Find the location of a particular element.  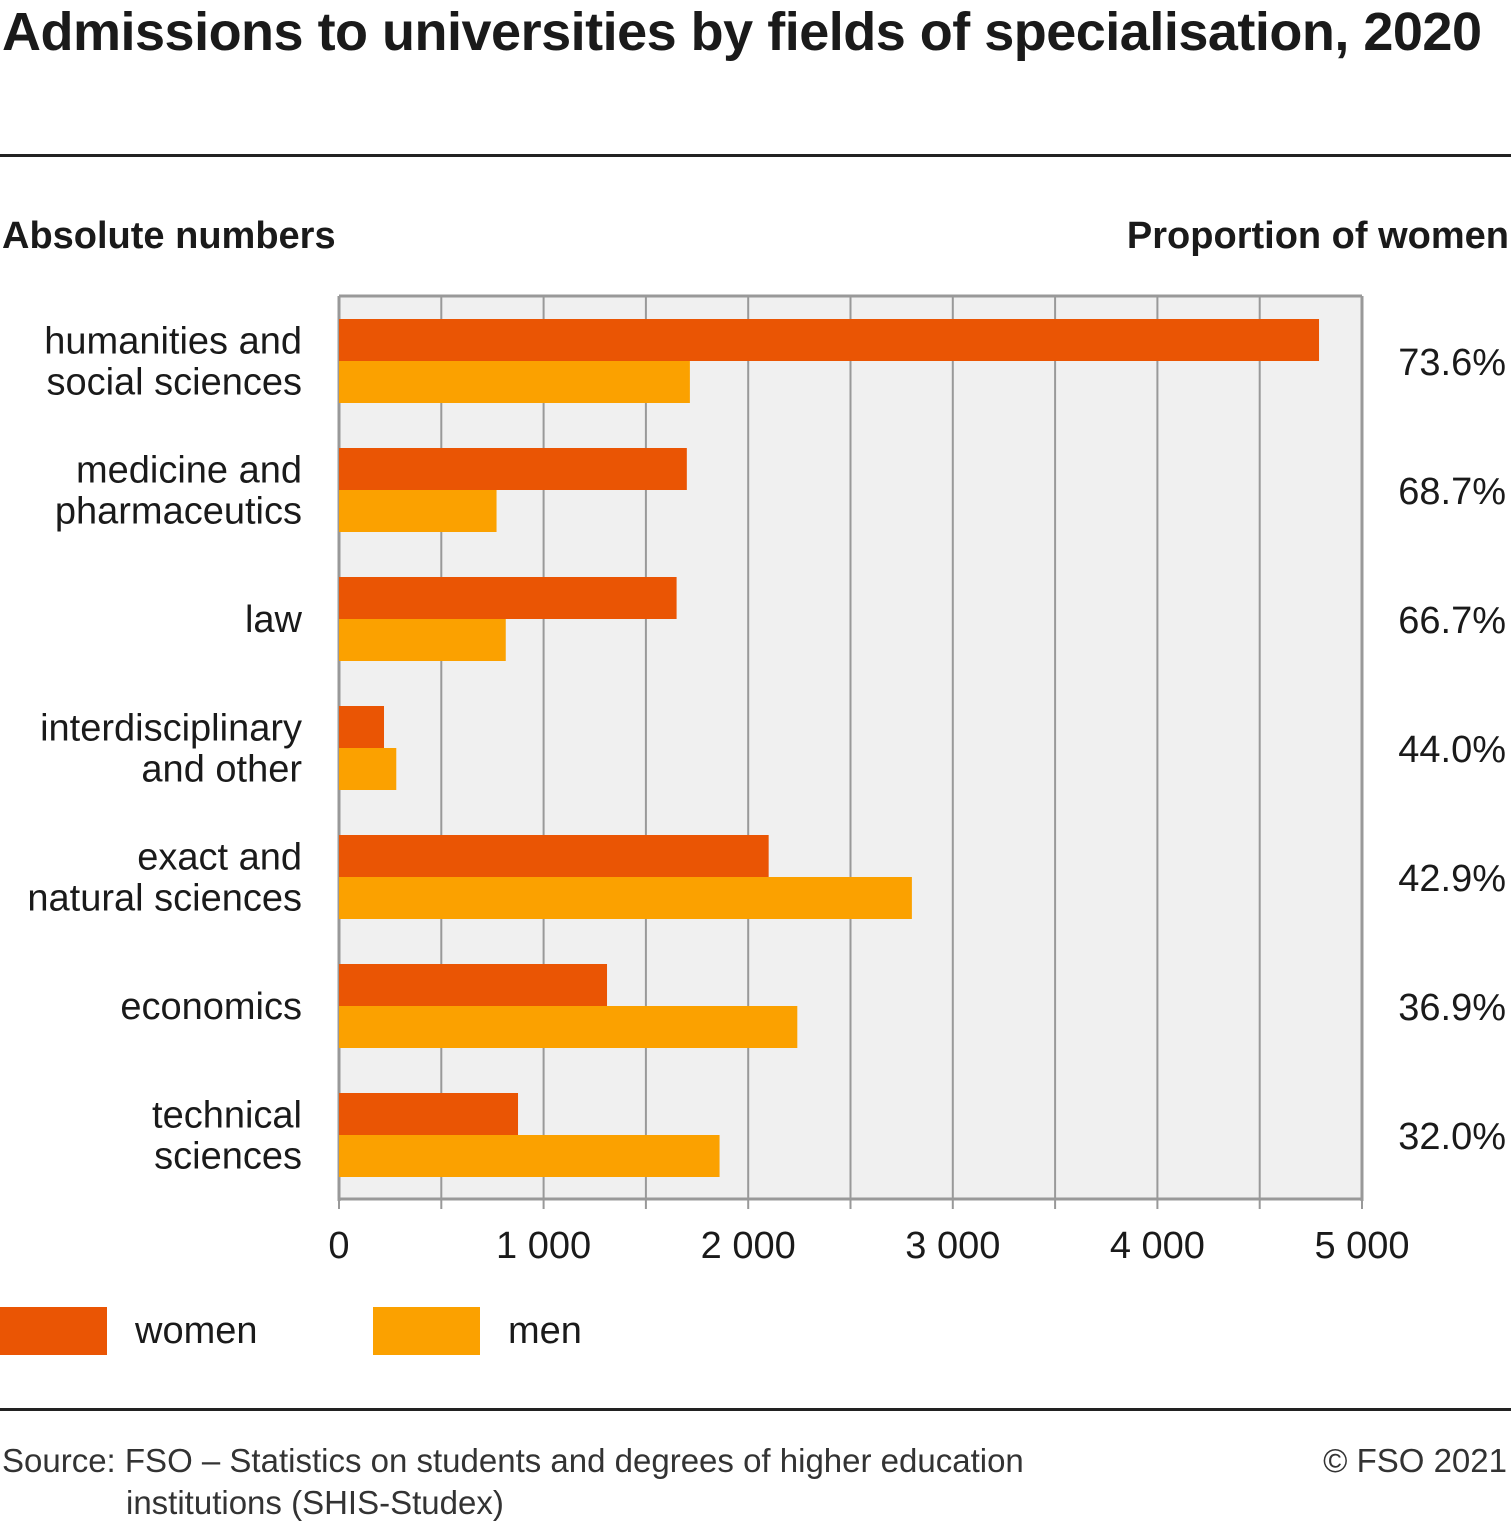

category-label: social sciences is located at coordinates (174, 383).